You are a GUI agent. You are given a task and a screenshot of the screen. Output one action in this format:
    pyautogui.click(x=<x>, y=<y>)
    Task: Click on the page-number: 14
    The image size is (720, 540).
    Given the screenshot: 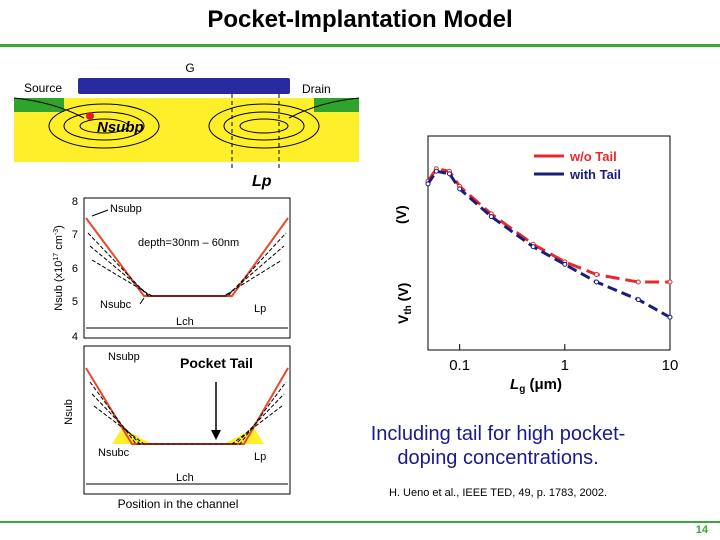 What is the action you would take?
    pyautogui.click(x=701, y=530)
    